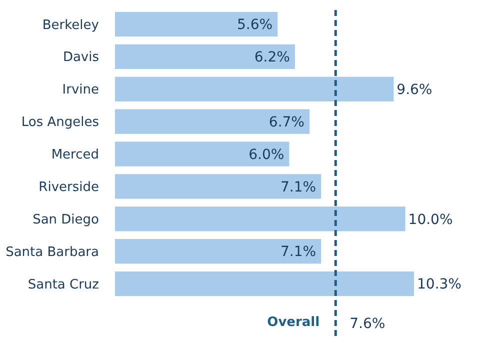 The image size is (481, 338). Describe the element at coordinates (293, 322) in the screenshot. I see `ref-line-label: Overall` at that location.